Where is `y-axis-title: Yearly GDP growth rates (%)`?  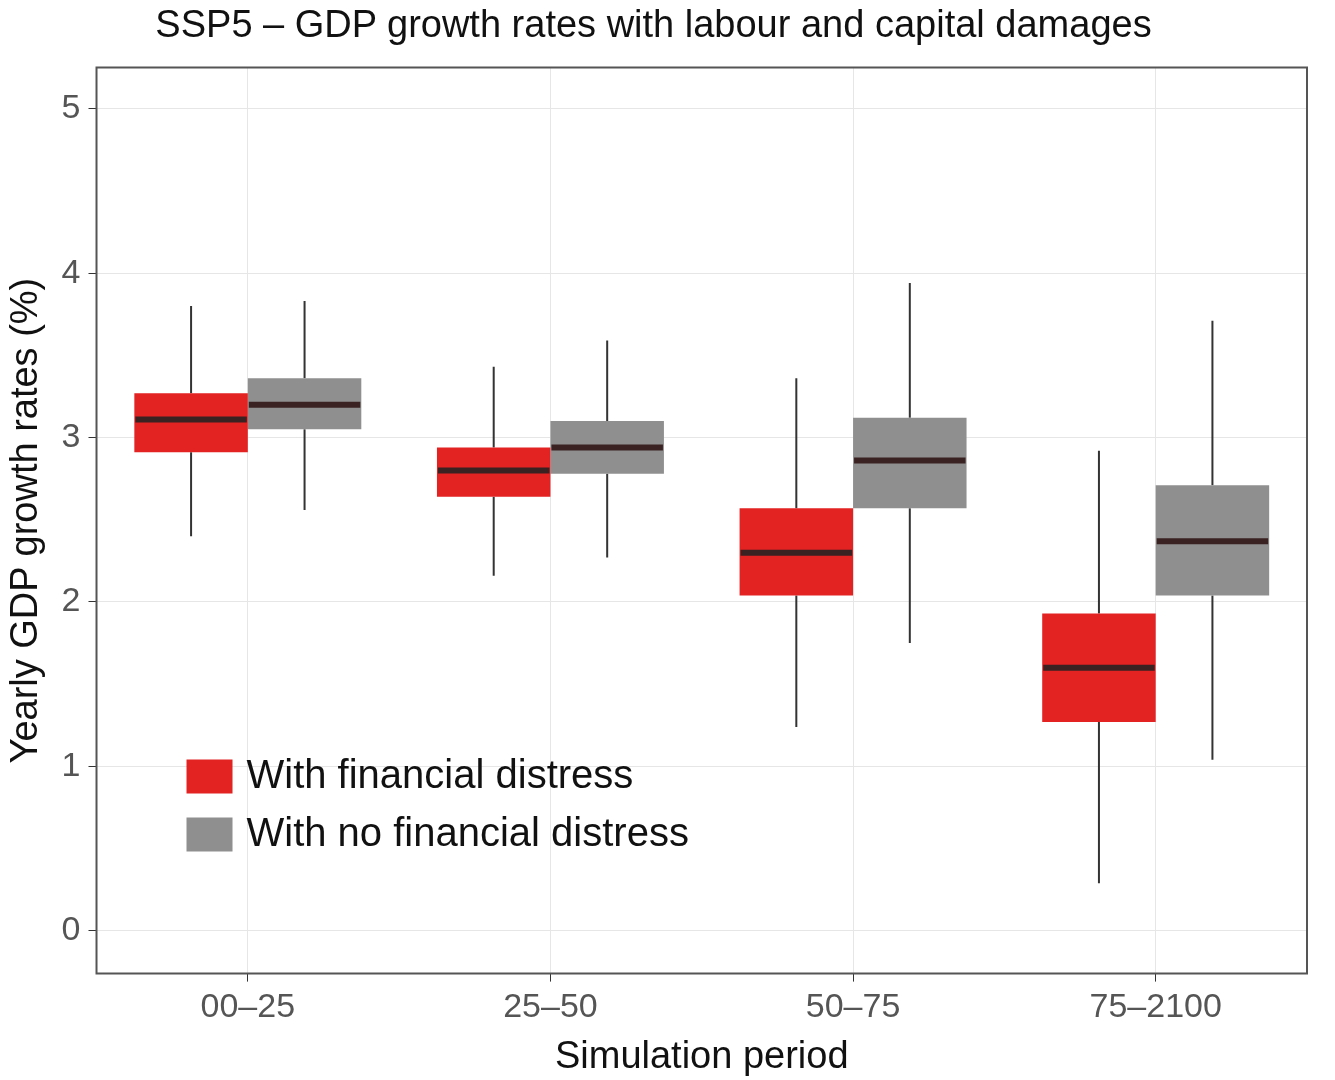
y-axis-title: Yearly GDP growth rates (%) is located at coordinates (24, 520).